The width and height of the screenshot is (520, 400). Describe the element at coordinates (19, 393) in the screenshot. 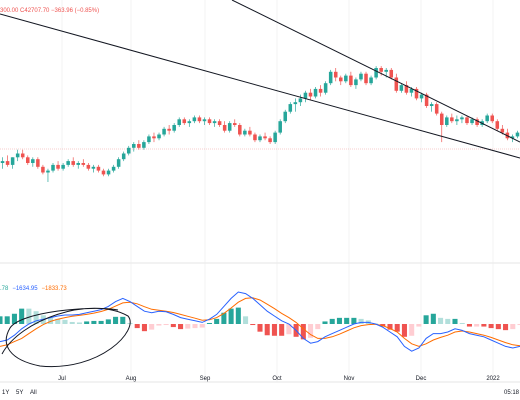

I see `range-5y-button: 5Y` at that location.